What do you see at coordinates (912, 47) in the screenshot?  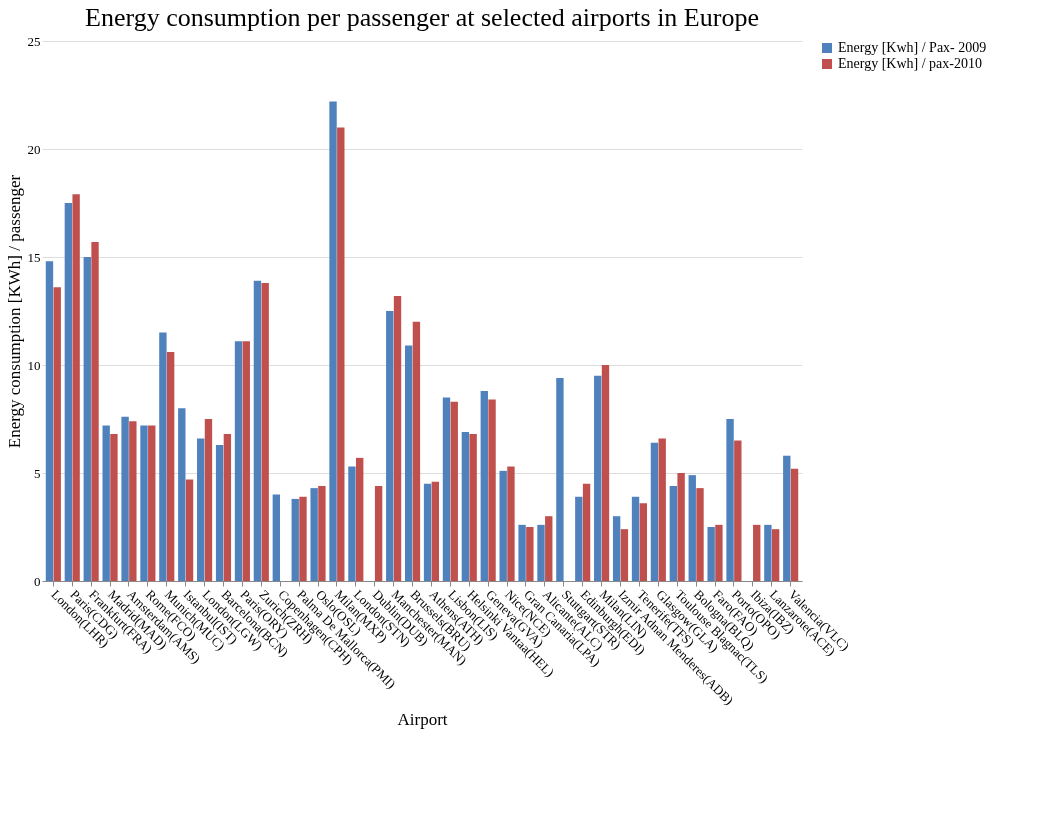 I see `legend-label: Energy [Kwh] / Pax- 2009` at bounding box center [912, 47].